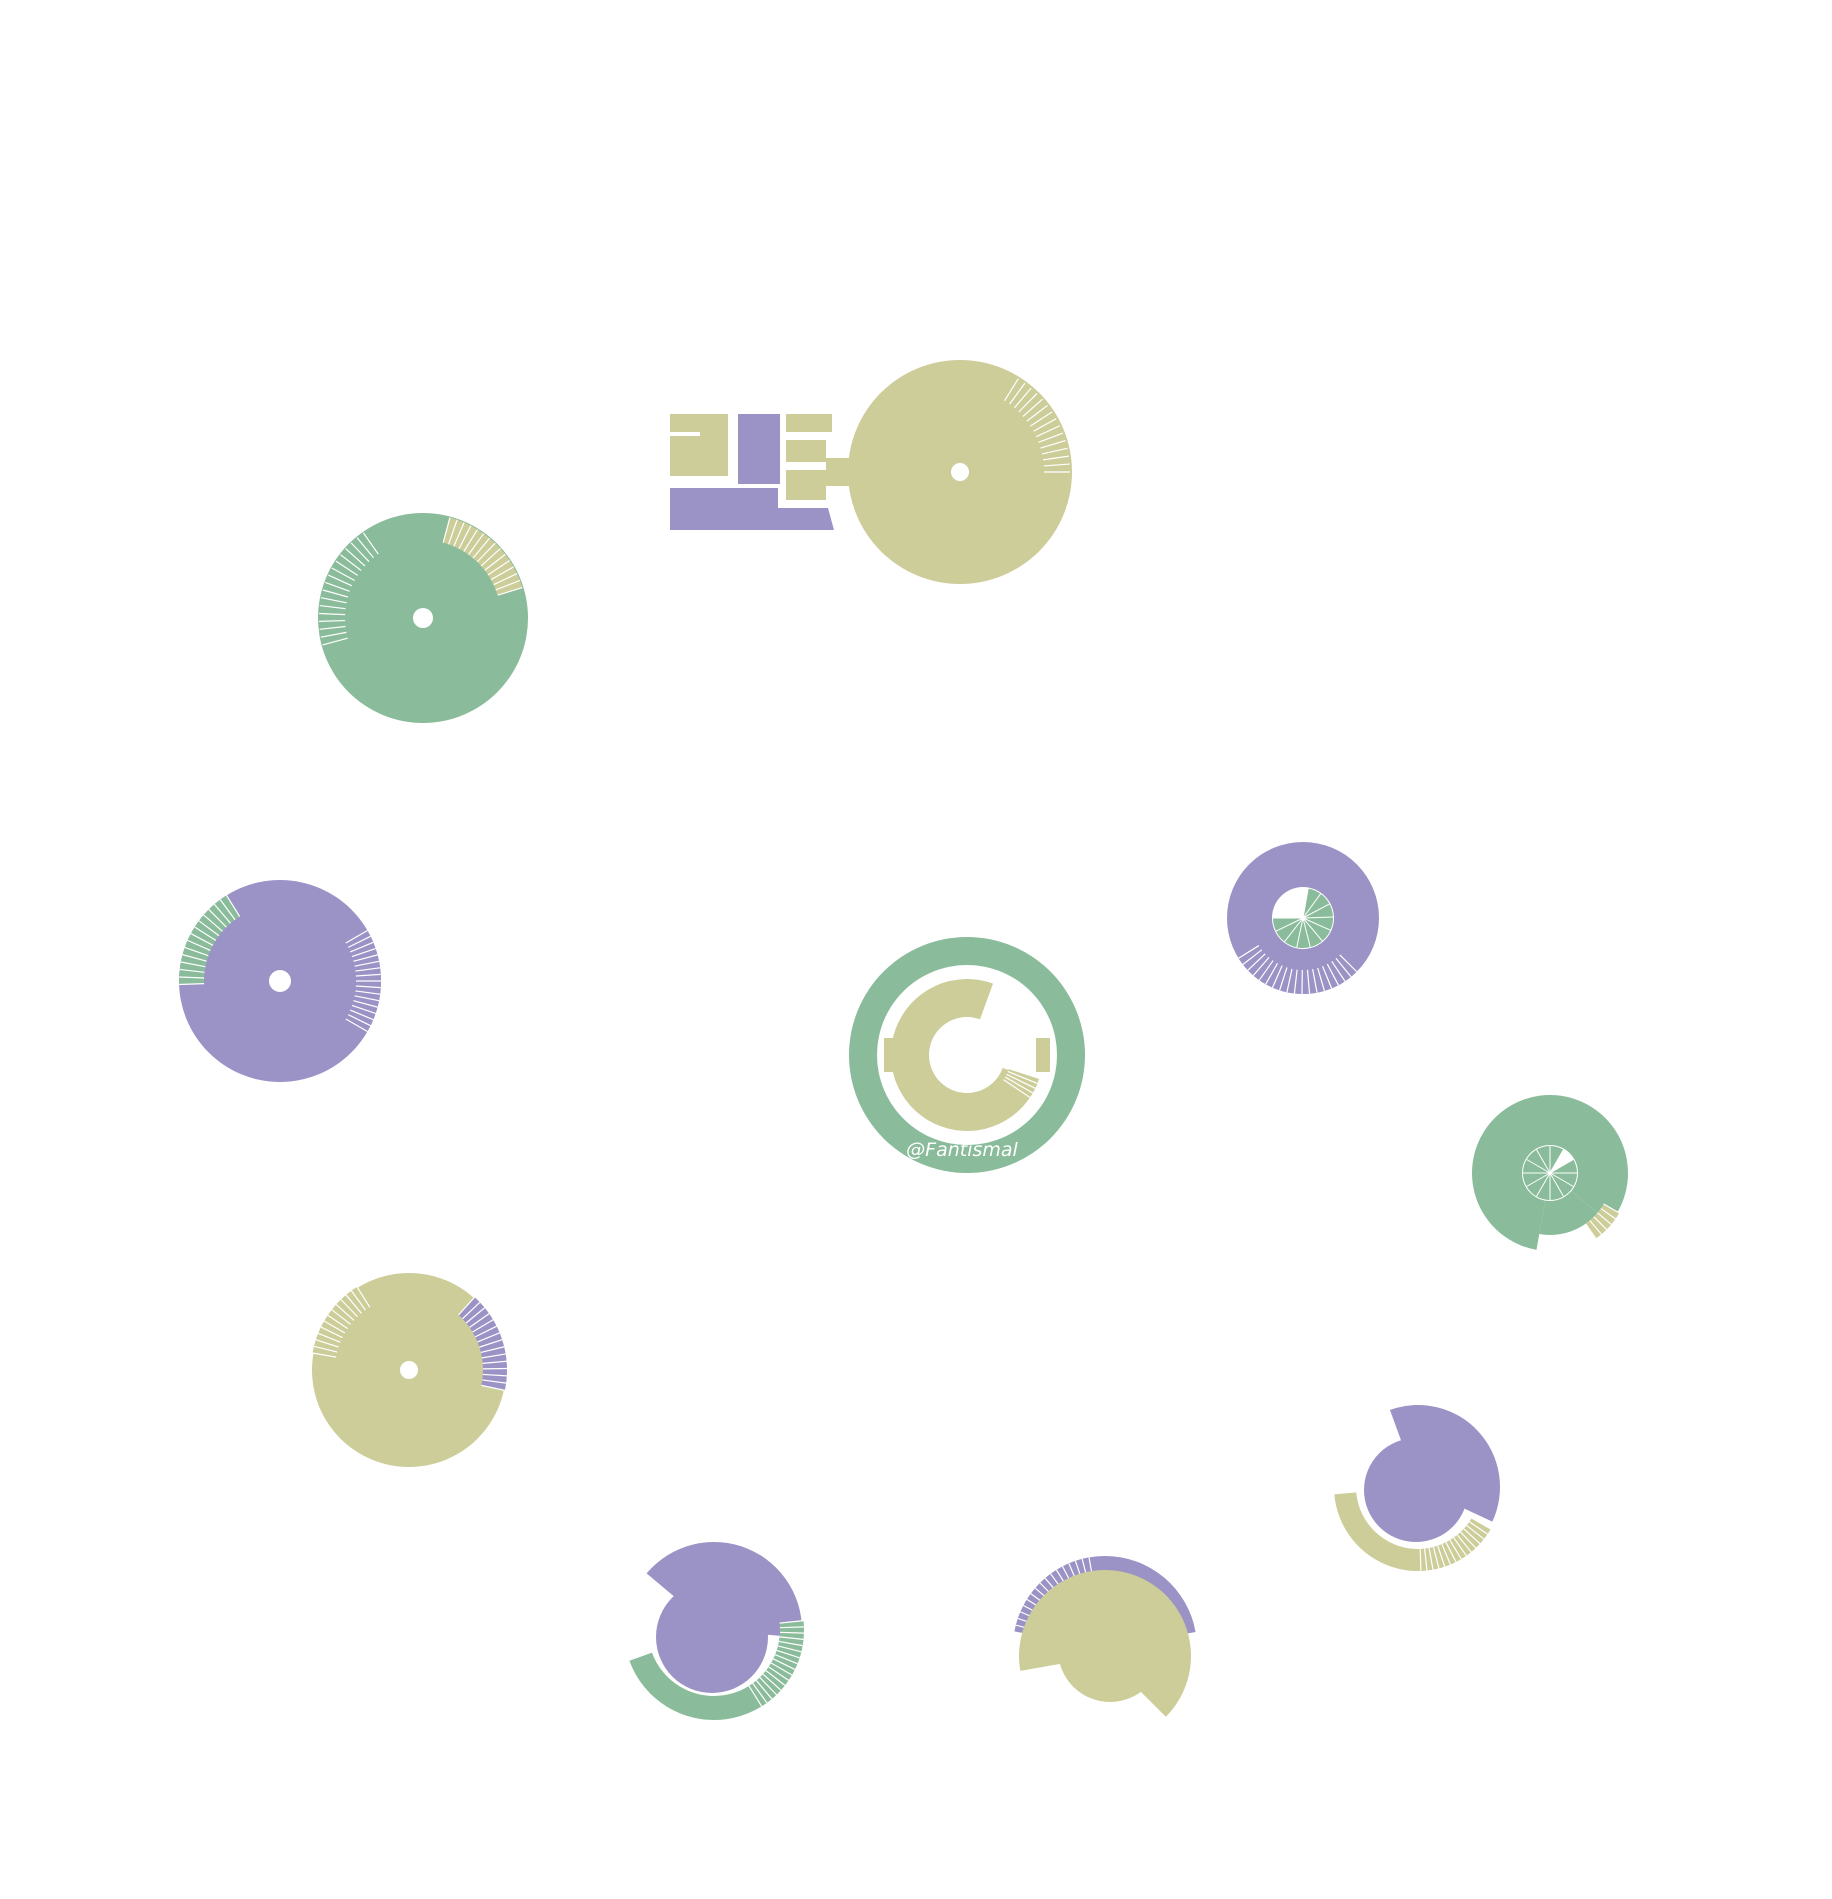  Describe the element at coordinates (960, 472) in the screenshot. I see `tower-khaki-large-column` at that location.